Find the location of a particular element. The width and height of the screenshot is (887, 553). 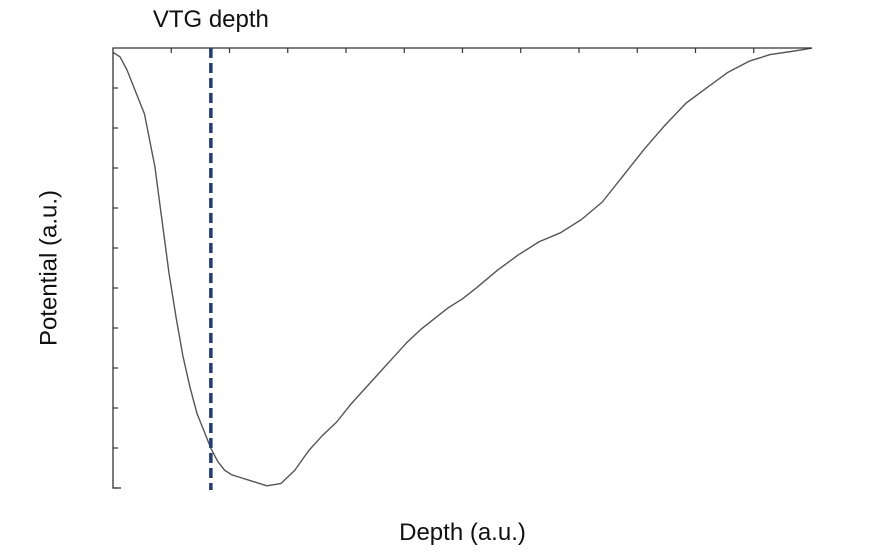

vtg-depth-label: VTG depth is located at coordinates (211, 19).